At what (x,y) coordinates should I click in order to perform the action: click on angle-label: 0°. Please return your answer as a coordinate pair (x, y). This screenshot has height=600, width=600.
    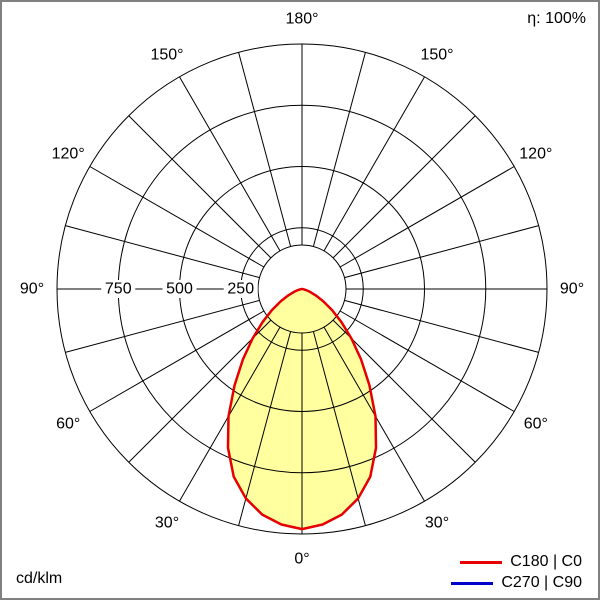
    Looking at the image, I should click on (301, 559).